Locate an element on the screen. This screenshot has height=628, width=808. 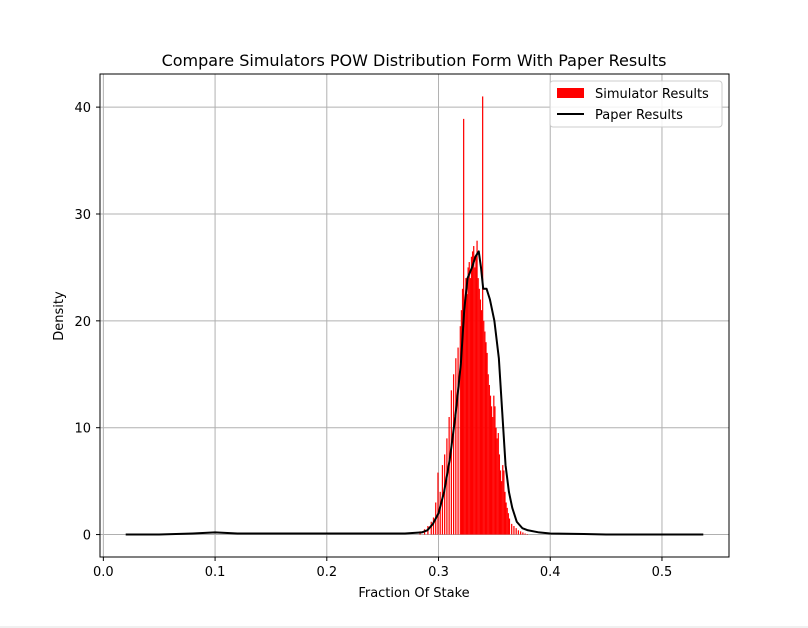
y-tick-label: 30 is located at coordinates (82, 215).